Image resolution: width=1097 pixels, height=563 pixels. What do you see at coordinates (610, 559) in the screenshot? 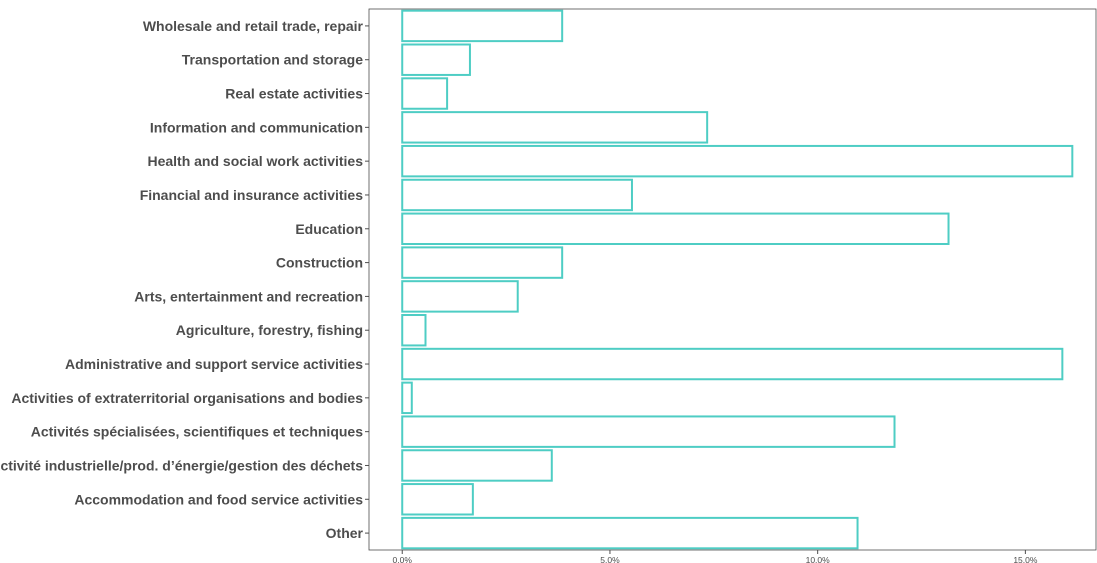
I see `x-tick-label: 5.0%` at bounding box center [610, 559].